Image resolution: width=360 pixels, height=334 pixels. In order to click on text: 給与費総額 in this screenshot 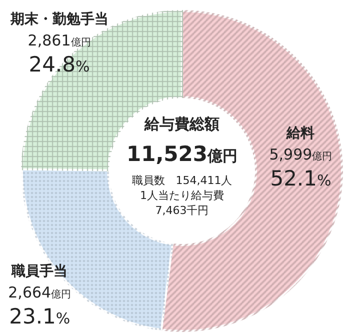, I will do `click(182, 124)`.